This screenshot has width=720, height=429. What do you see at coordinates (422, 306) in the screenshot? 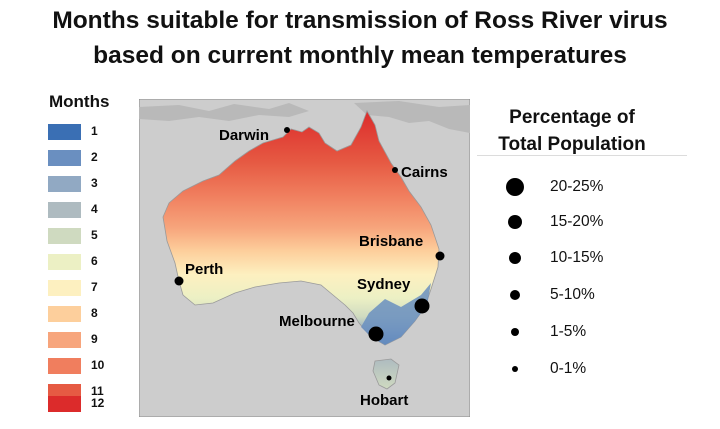
I see `city-marker-sydney` at bounding box center [422, 306].